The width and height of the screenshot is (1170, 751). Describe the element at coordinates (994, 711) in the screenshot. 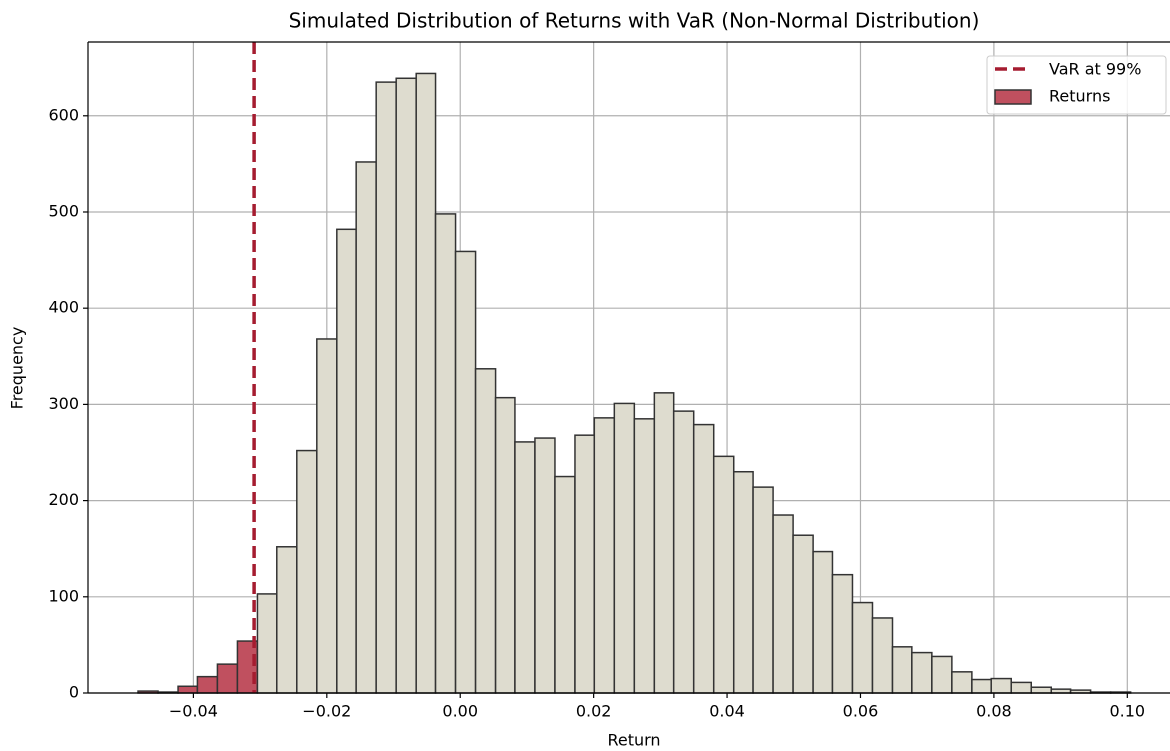

I see `x-tick-label: 0.08` at that location.